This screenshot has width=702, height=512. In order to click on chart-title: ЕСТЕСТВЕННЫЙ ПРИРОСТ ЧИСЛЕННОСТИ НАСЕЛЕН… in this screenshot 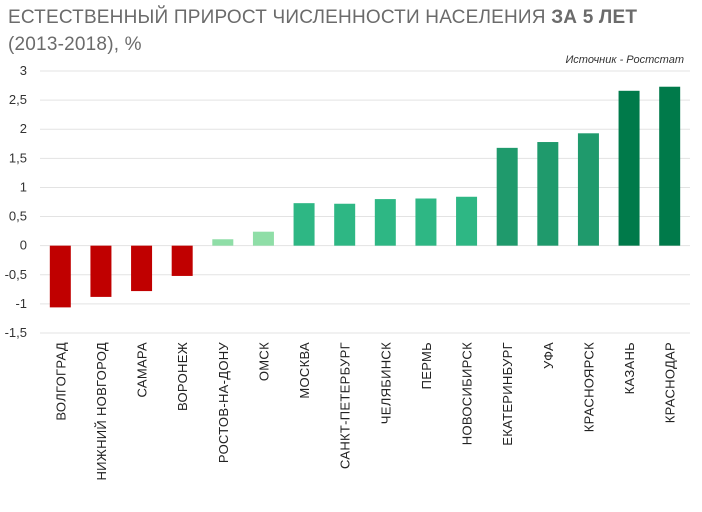, I will do `click(353, 31)`.